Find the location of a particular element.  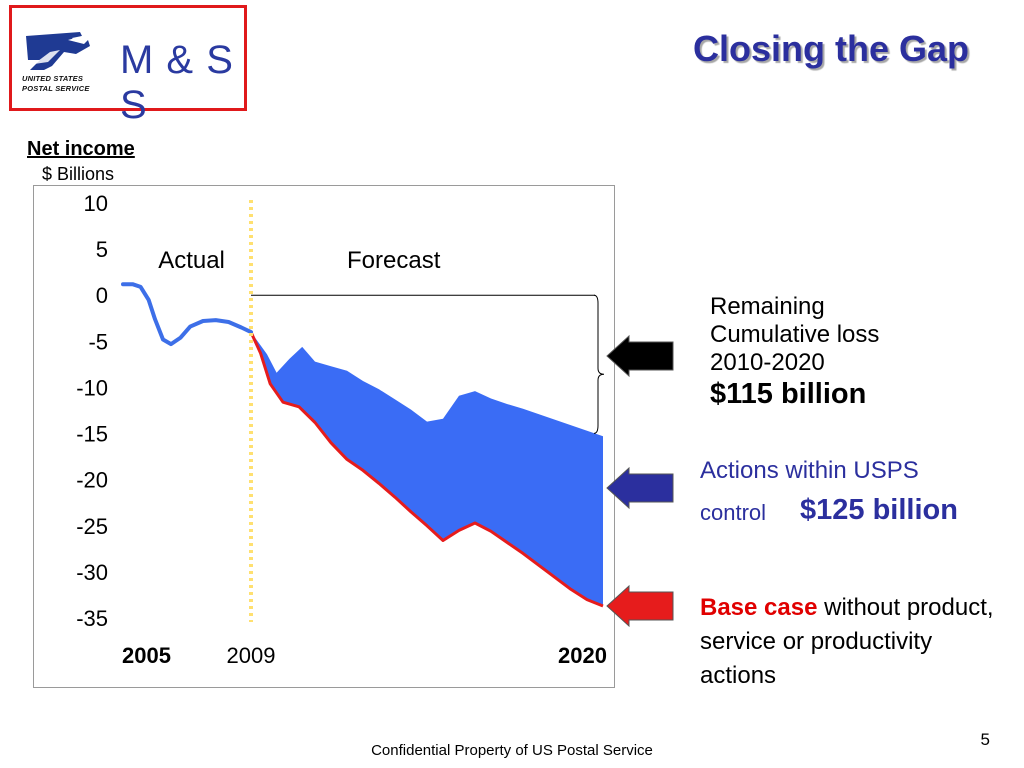

remaining-loss-bracket is located at coordinates (599, 364).